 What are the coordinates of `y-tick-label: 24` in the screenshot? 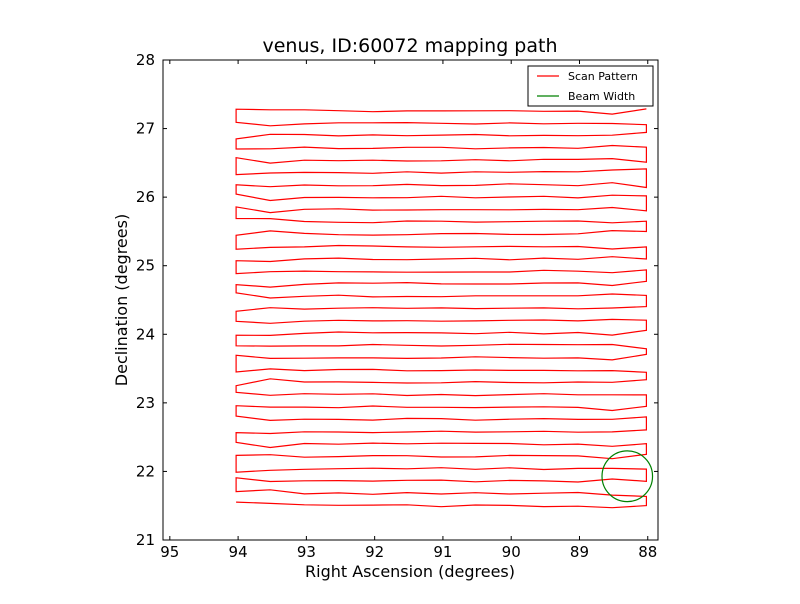 It's located at (145, 334).